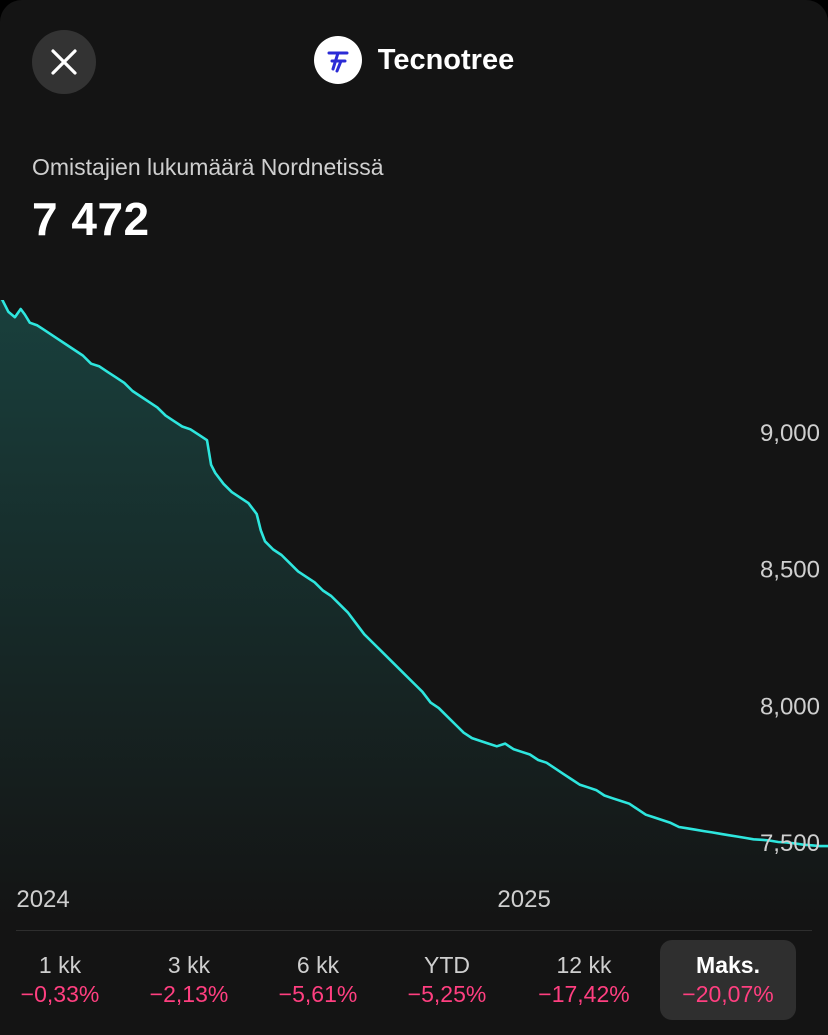  Describe the element at coordinates (414, 930) in the screenshot. I see `divider` at that location.